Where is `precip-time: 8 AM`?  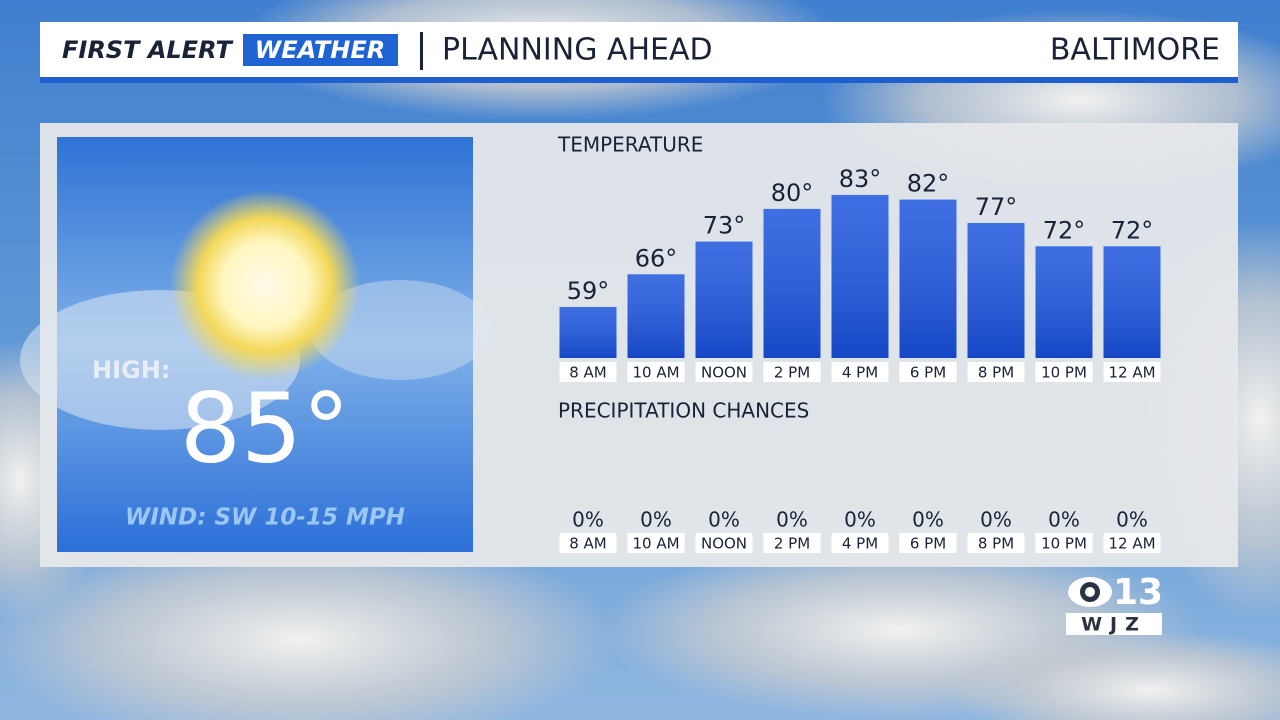
precip-time: 8 AM is located at coordinates (588, 544).